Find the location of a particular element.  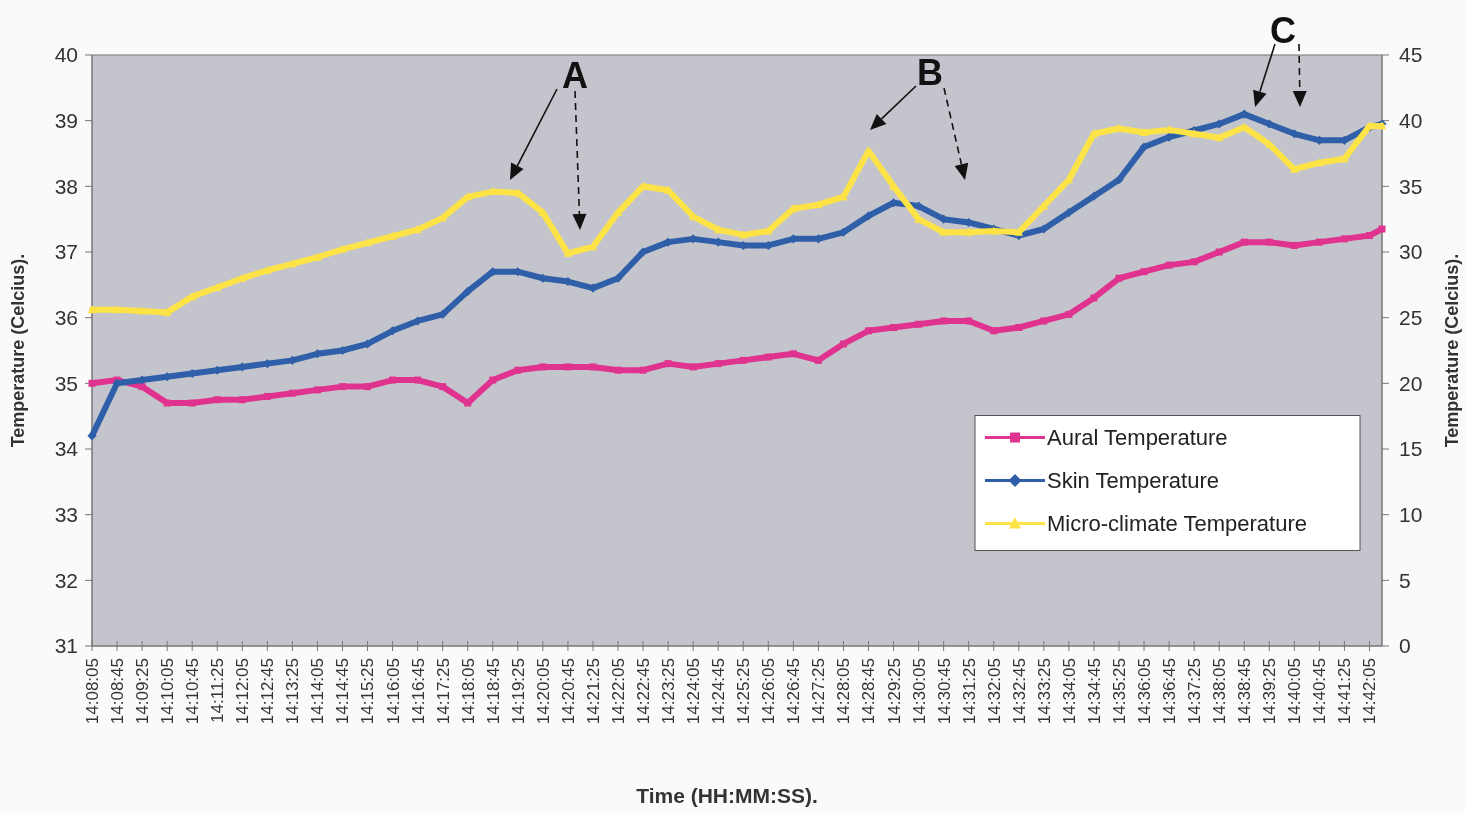

x-tick-label: 14:35:25 is located at coordinates (1119, 691).